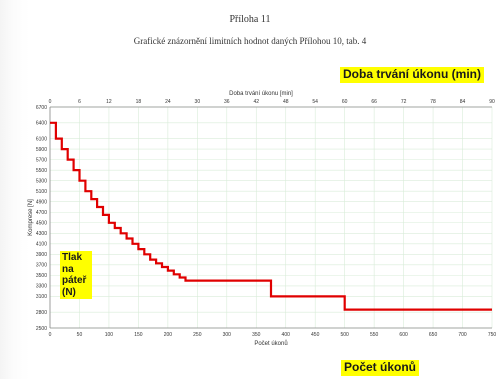  Describe the element at coordinates (404, 102) in the screenshot. I see `x2-tick-label: 72` at that location.